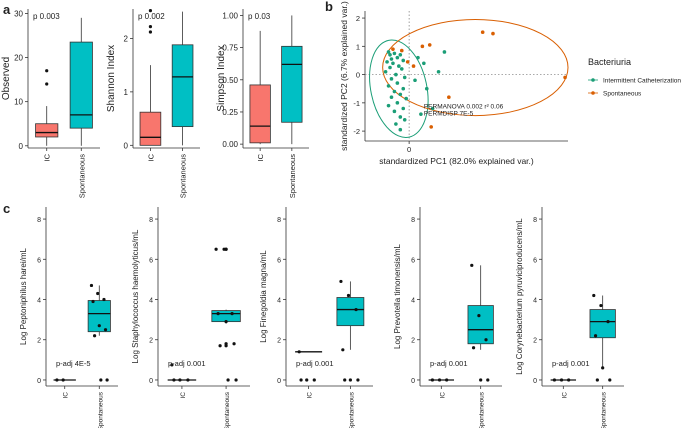 This screenshot has width=685, height=428. What do you see at coordinates (18, 58) in the screenshot?
I see `y-tick-label: 20` at bounding box center [18, 58].